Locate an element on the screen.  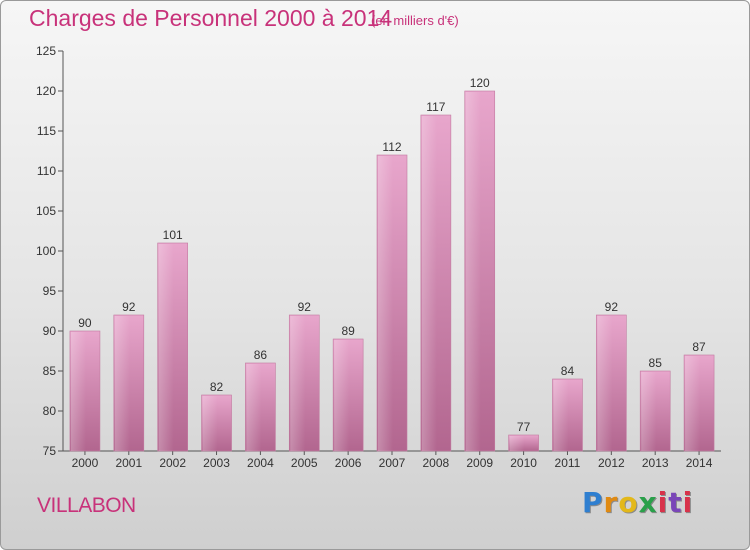
data-label: 87 is located at coordinates (699, 347).